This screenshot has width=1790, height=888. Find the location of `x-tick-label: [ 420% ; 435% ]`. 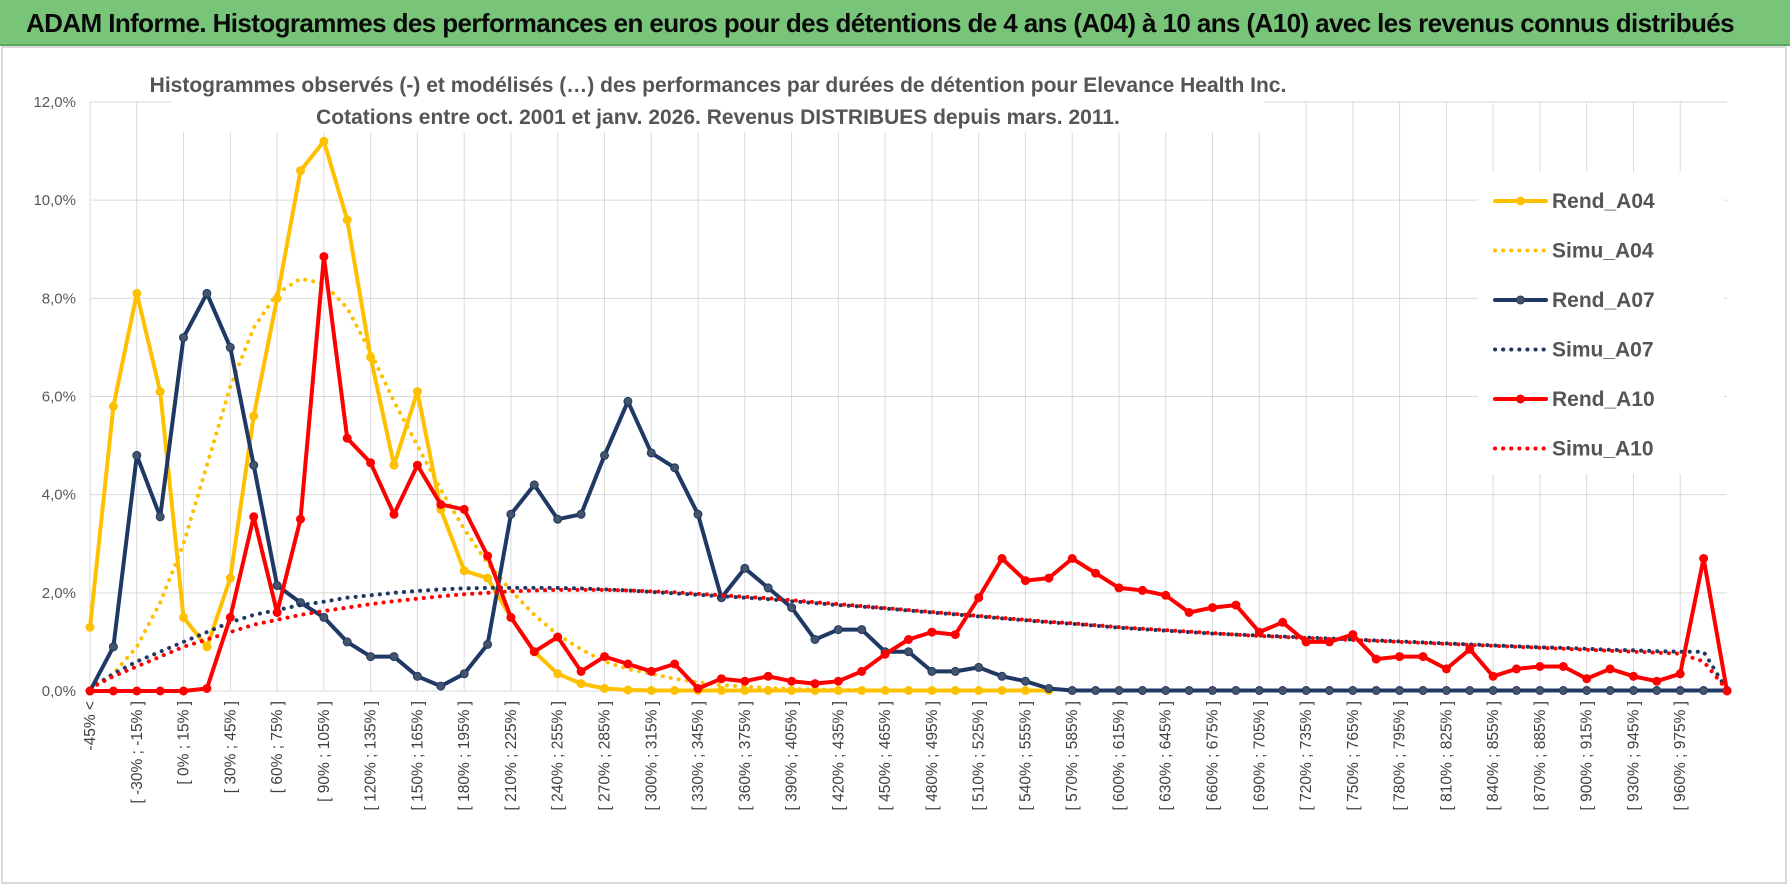

x-tick-label: [ 420% ; 435% ] is located at coordinates (838, 755).